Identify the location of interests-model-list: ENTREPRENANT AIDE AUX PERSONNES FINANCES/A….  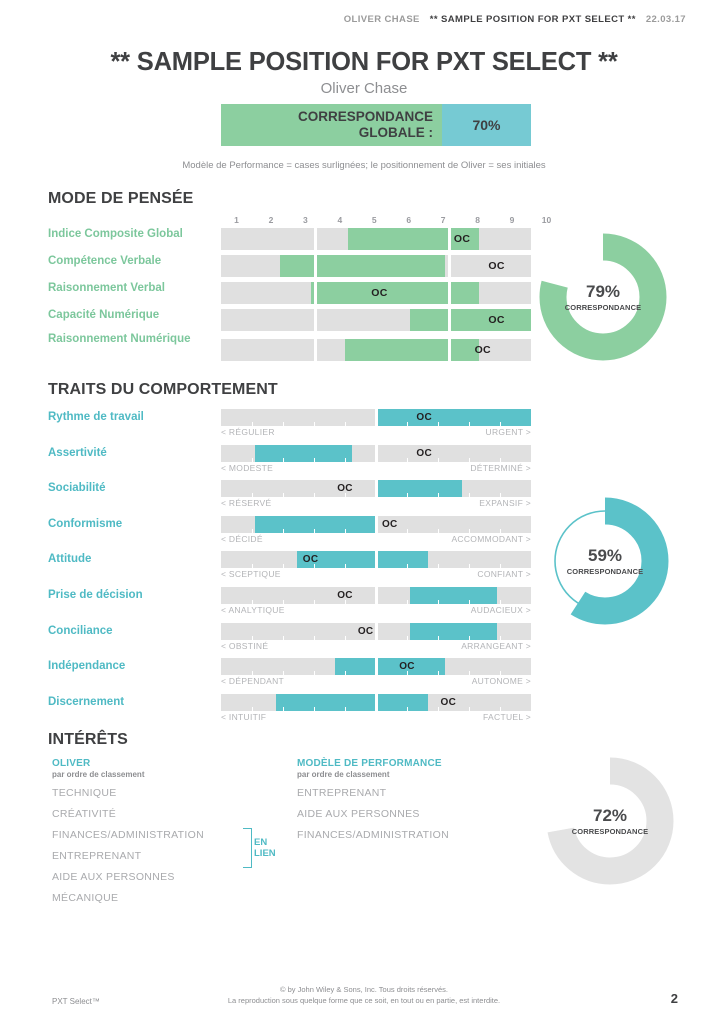
(407, 814).